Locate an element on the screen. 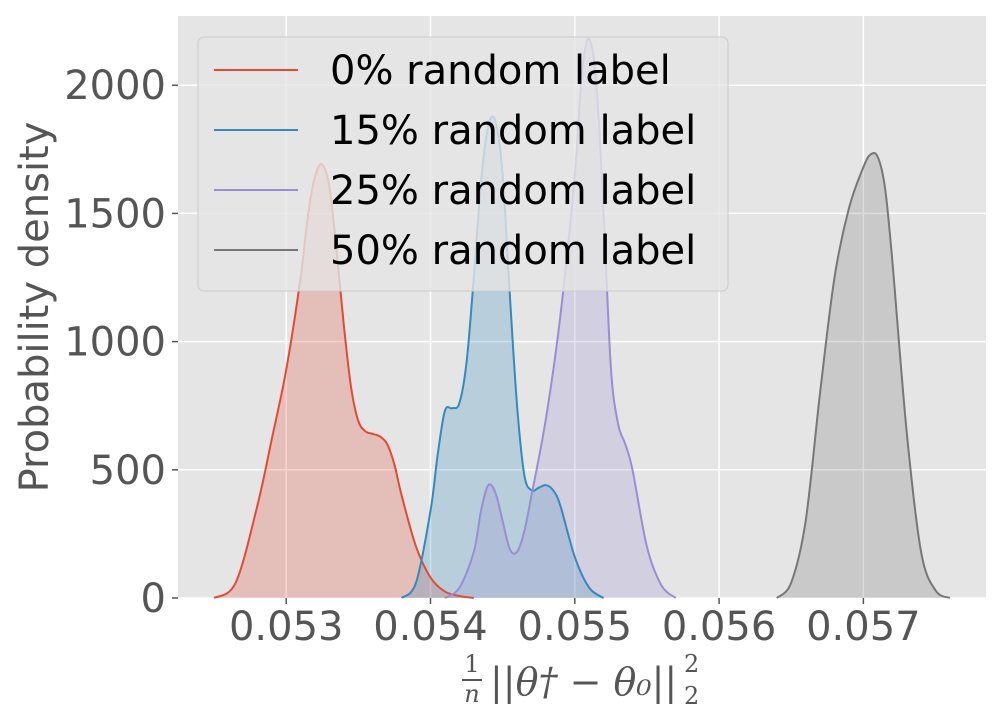 The image size is (1000, 722). x-label-frac-den: n is located at coordinates (471, 694).